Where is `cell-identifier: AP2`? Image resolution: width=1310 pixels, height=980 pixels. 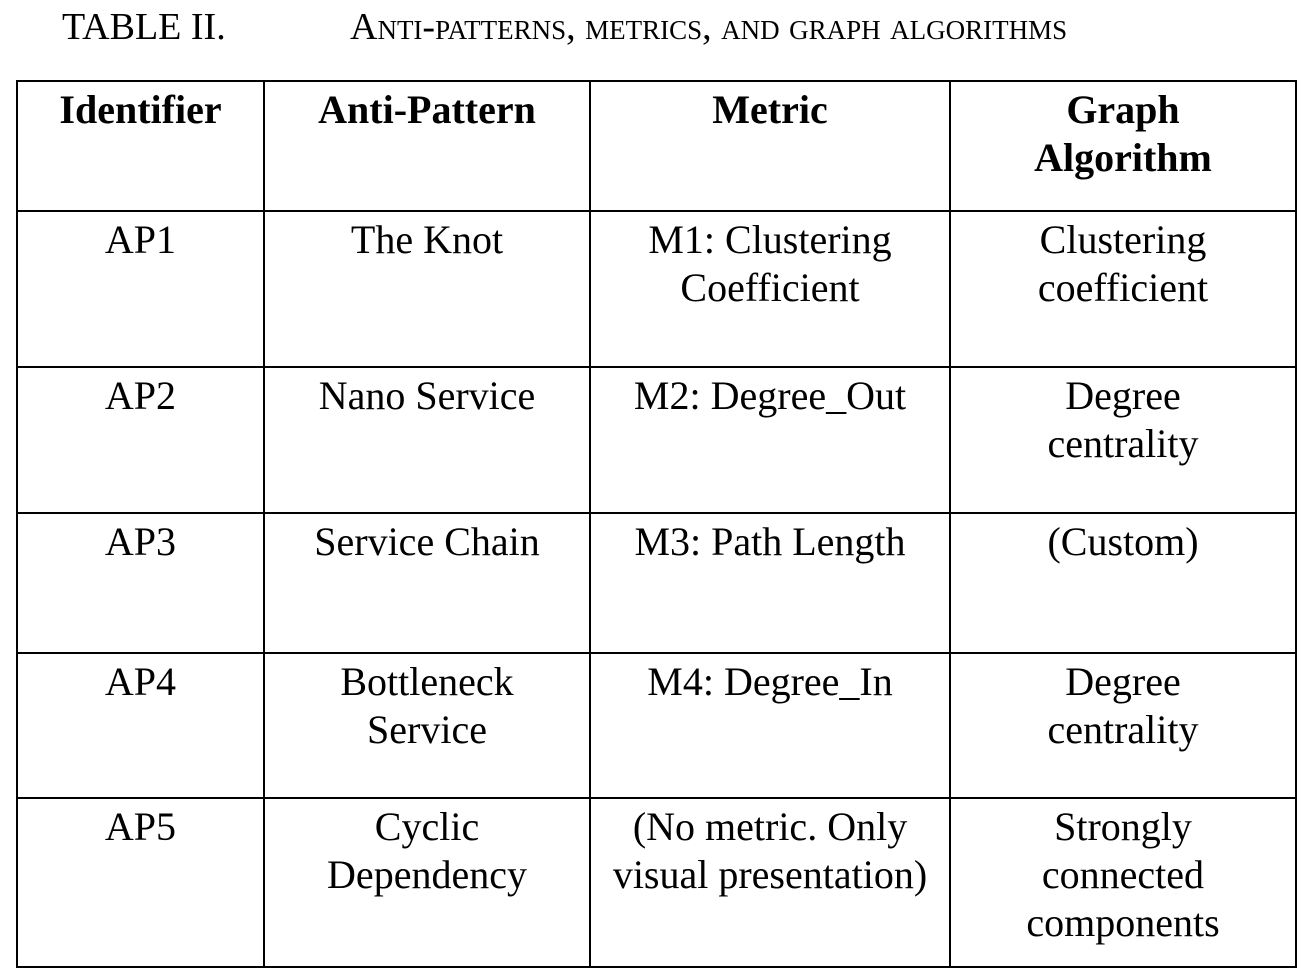 cell-identifier: AP2 is located at coordinates (140, 440).